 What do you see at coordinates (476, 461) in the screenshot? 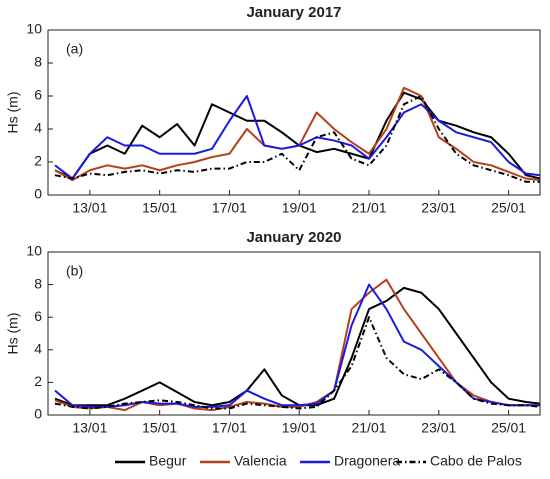
I see `legend-label: Cabo de Palos` at bounding box center [476, 461].